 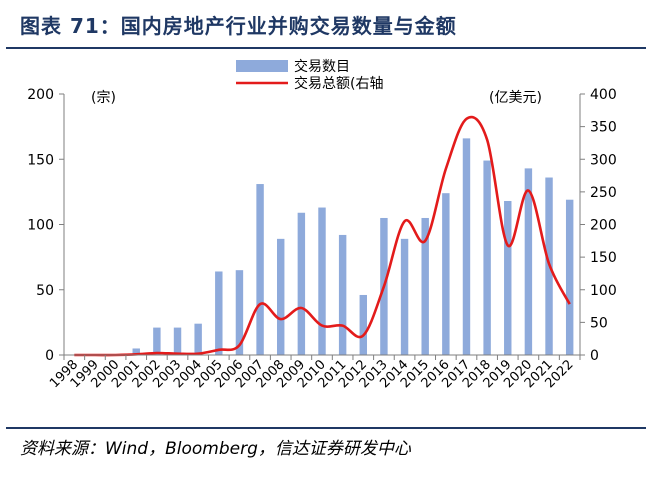 What do you see at coordinates (603, 160) in the screenshot?
I see `right-tick-label: 300` at bounding box center [603, 160].